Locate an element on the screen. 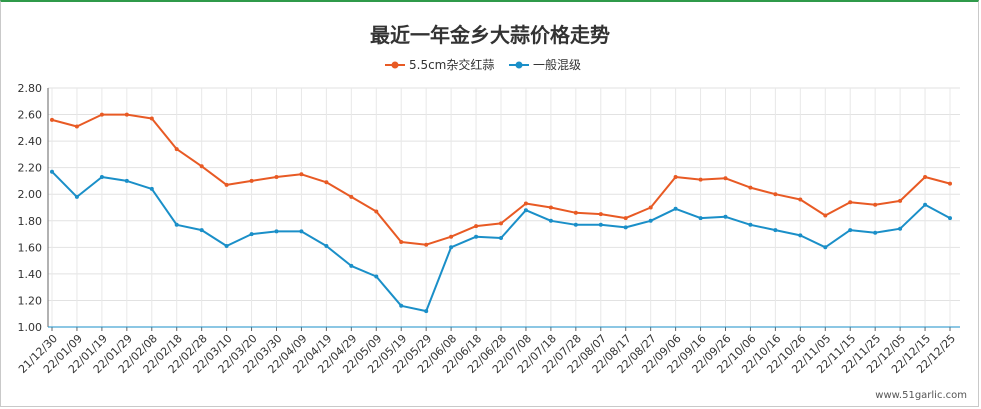 This screenshot has height=409, width=981. legend-label-mixed-grade: 一般混级 is located at coordinates (557, 64).